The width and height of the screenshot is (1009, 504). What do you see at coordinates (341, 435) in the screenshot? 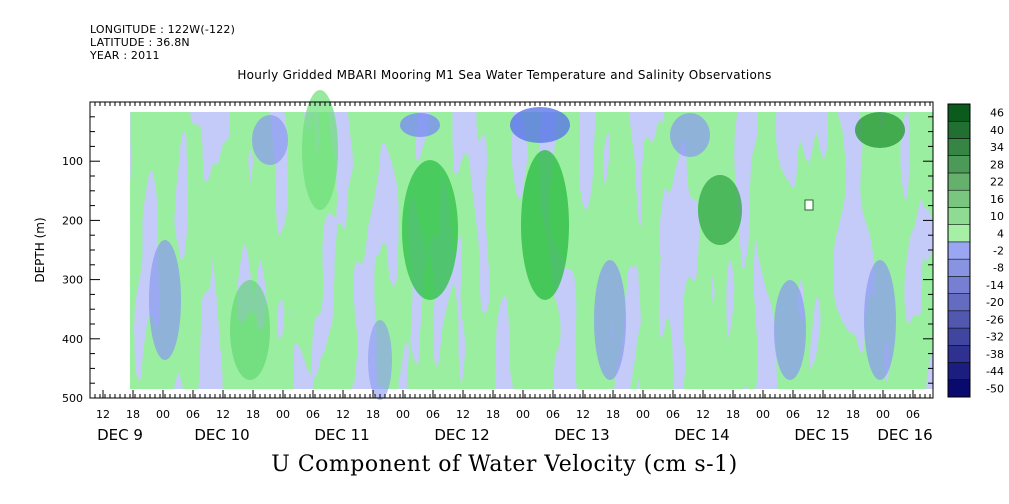
I see `x-date-label: DEC 11` at bounding box center [341, 435].